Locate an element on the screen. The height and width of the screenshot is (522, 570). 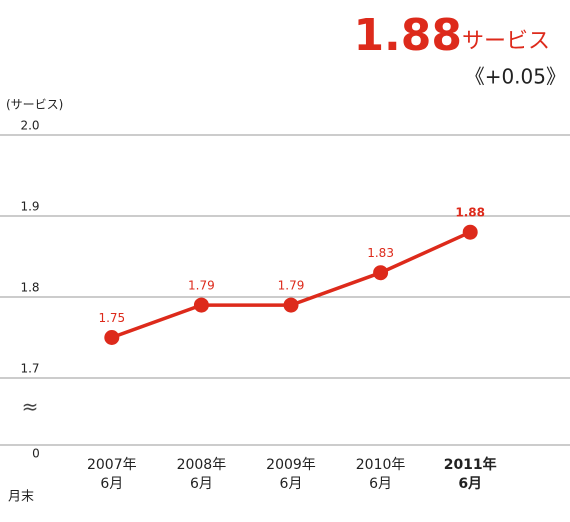
data-label: 1.83 is located at coordinates (380, 253).